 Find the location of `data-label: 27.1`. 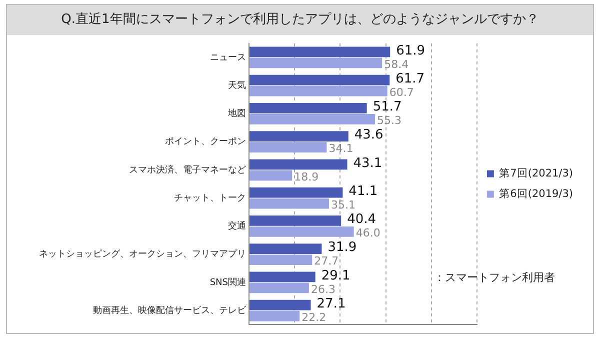

data-label: 27.1 is located at coordinates (331, 304).